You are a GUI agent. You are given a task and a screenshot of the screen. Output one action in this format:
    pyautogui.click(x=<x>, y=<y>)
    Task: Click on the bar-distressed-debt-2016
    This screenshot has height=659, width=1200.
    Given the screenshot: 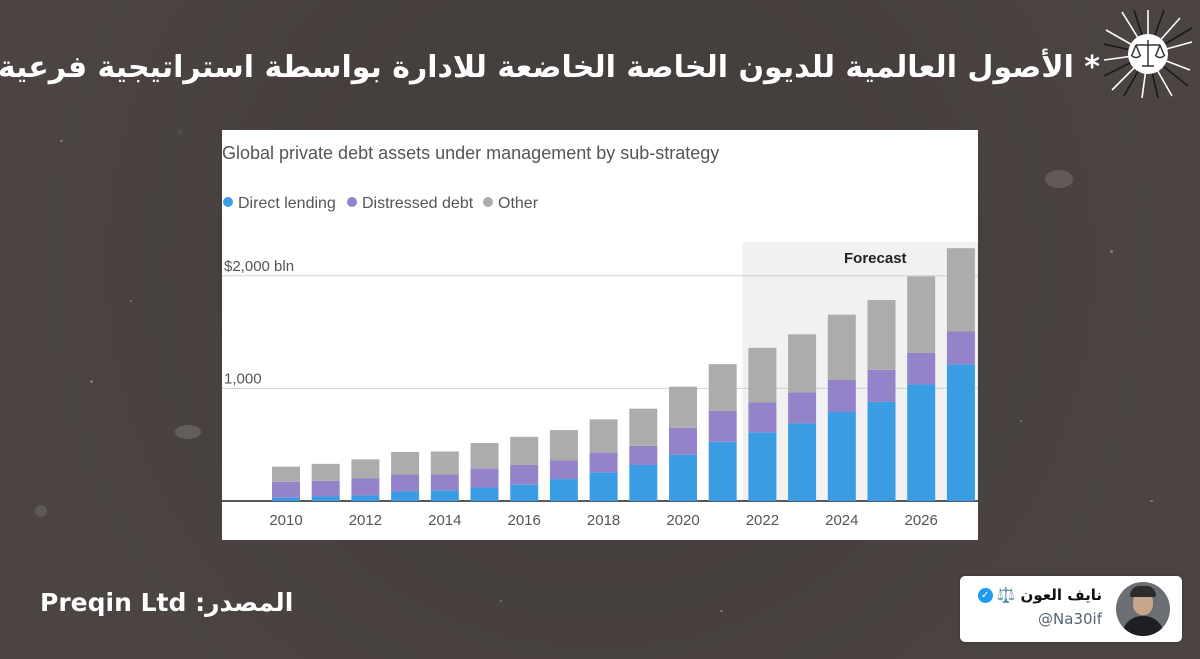 What is the action you would take?
    pyautogui.click(x=524, y=474)
    